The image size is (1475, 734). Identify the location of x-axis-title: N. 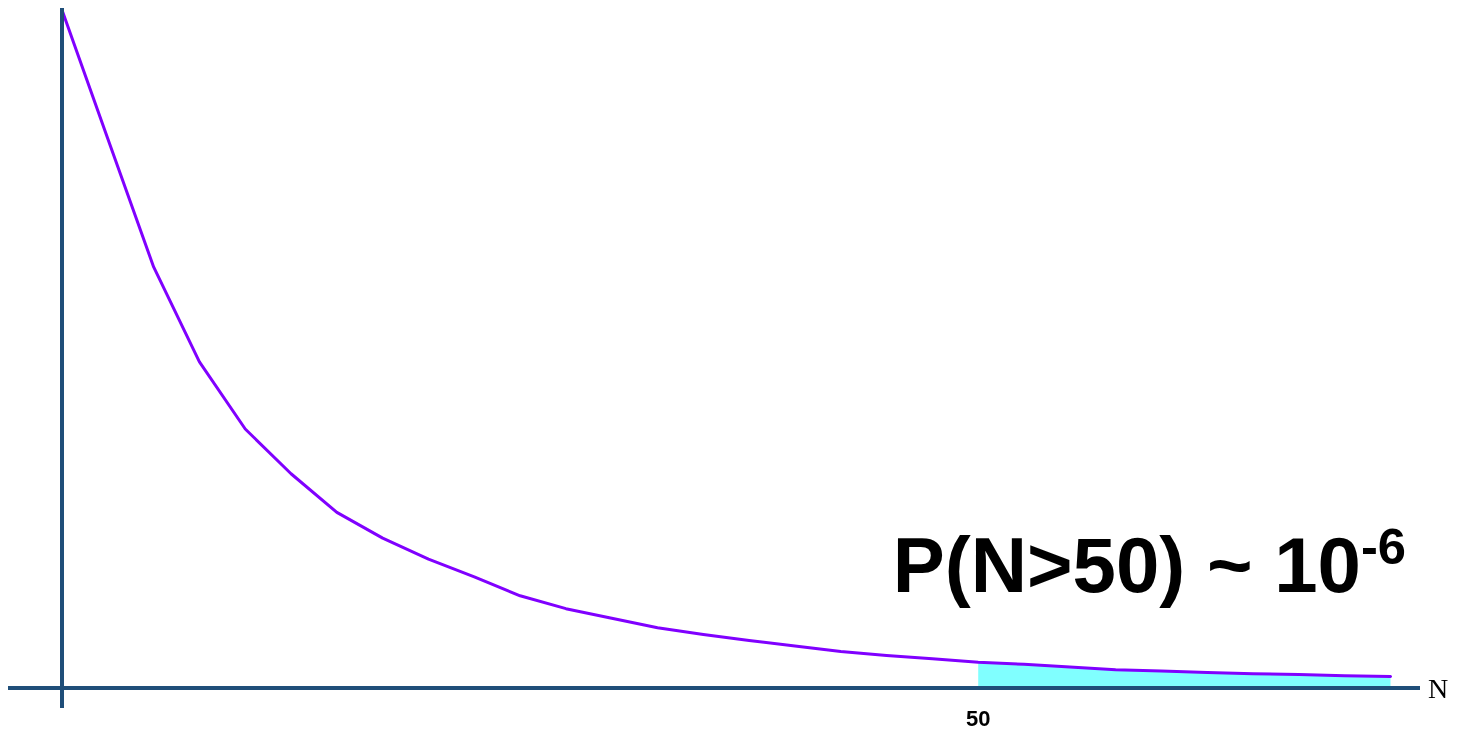
(1438, 688).